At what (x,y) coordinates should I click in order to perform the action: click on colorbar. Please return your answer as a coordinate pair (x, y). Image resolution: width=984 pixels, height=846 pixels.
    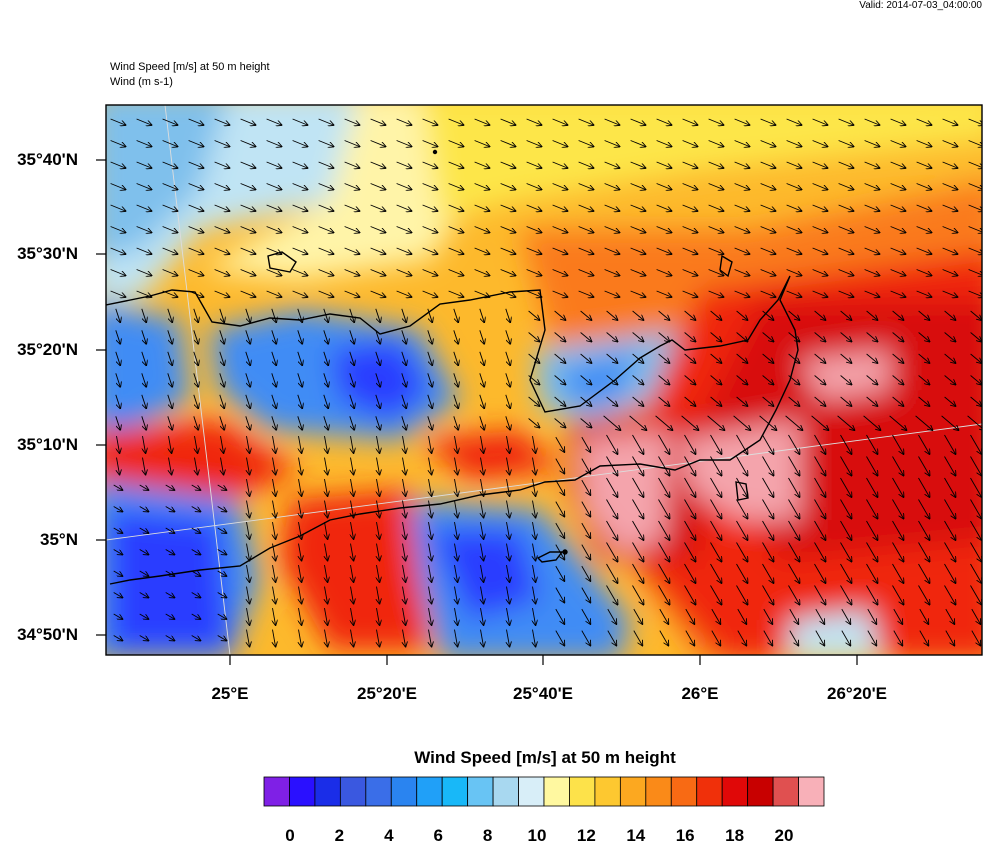
    Looking at the image, I should click on (544, 791).